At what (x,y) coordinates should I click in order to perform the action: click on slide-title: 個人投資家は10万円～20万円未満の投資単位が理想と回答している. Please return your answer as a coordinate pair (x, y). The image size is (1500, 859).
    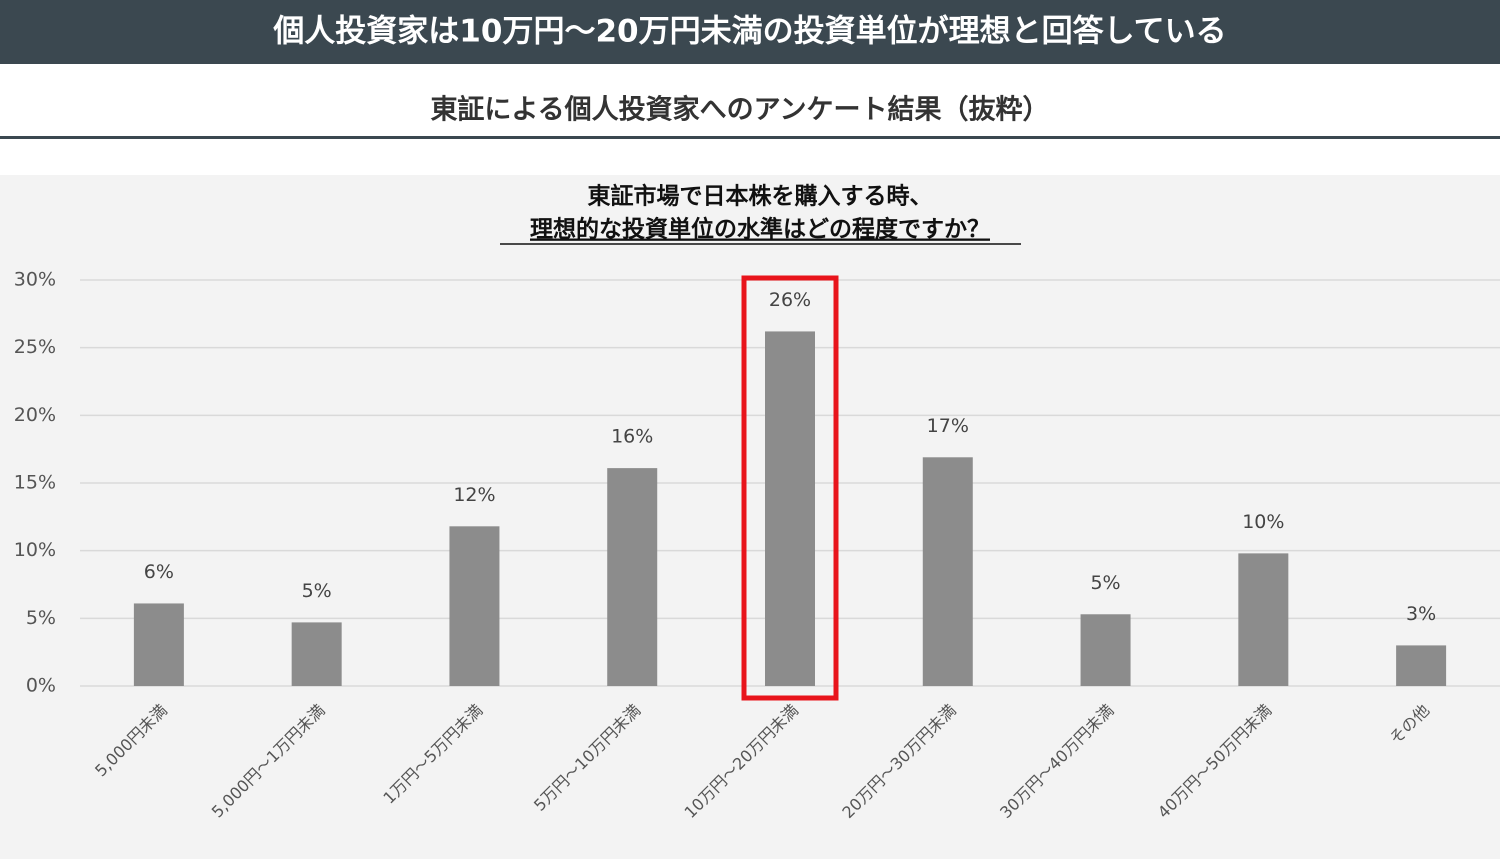
    Looking at the image, I should click on (749, 32).